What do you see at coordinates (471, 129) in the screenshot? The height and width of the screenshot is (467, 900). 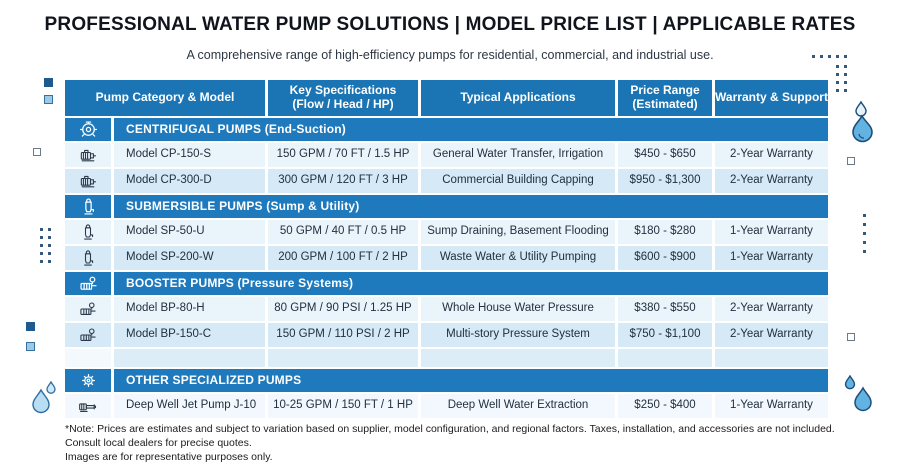 I see `section-title: CENTRIFUGAL PUMPS (End-Suction)` at bounding box center [471, 129].